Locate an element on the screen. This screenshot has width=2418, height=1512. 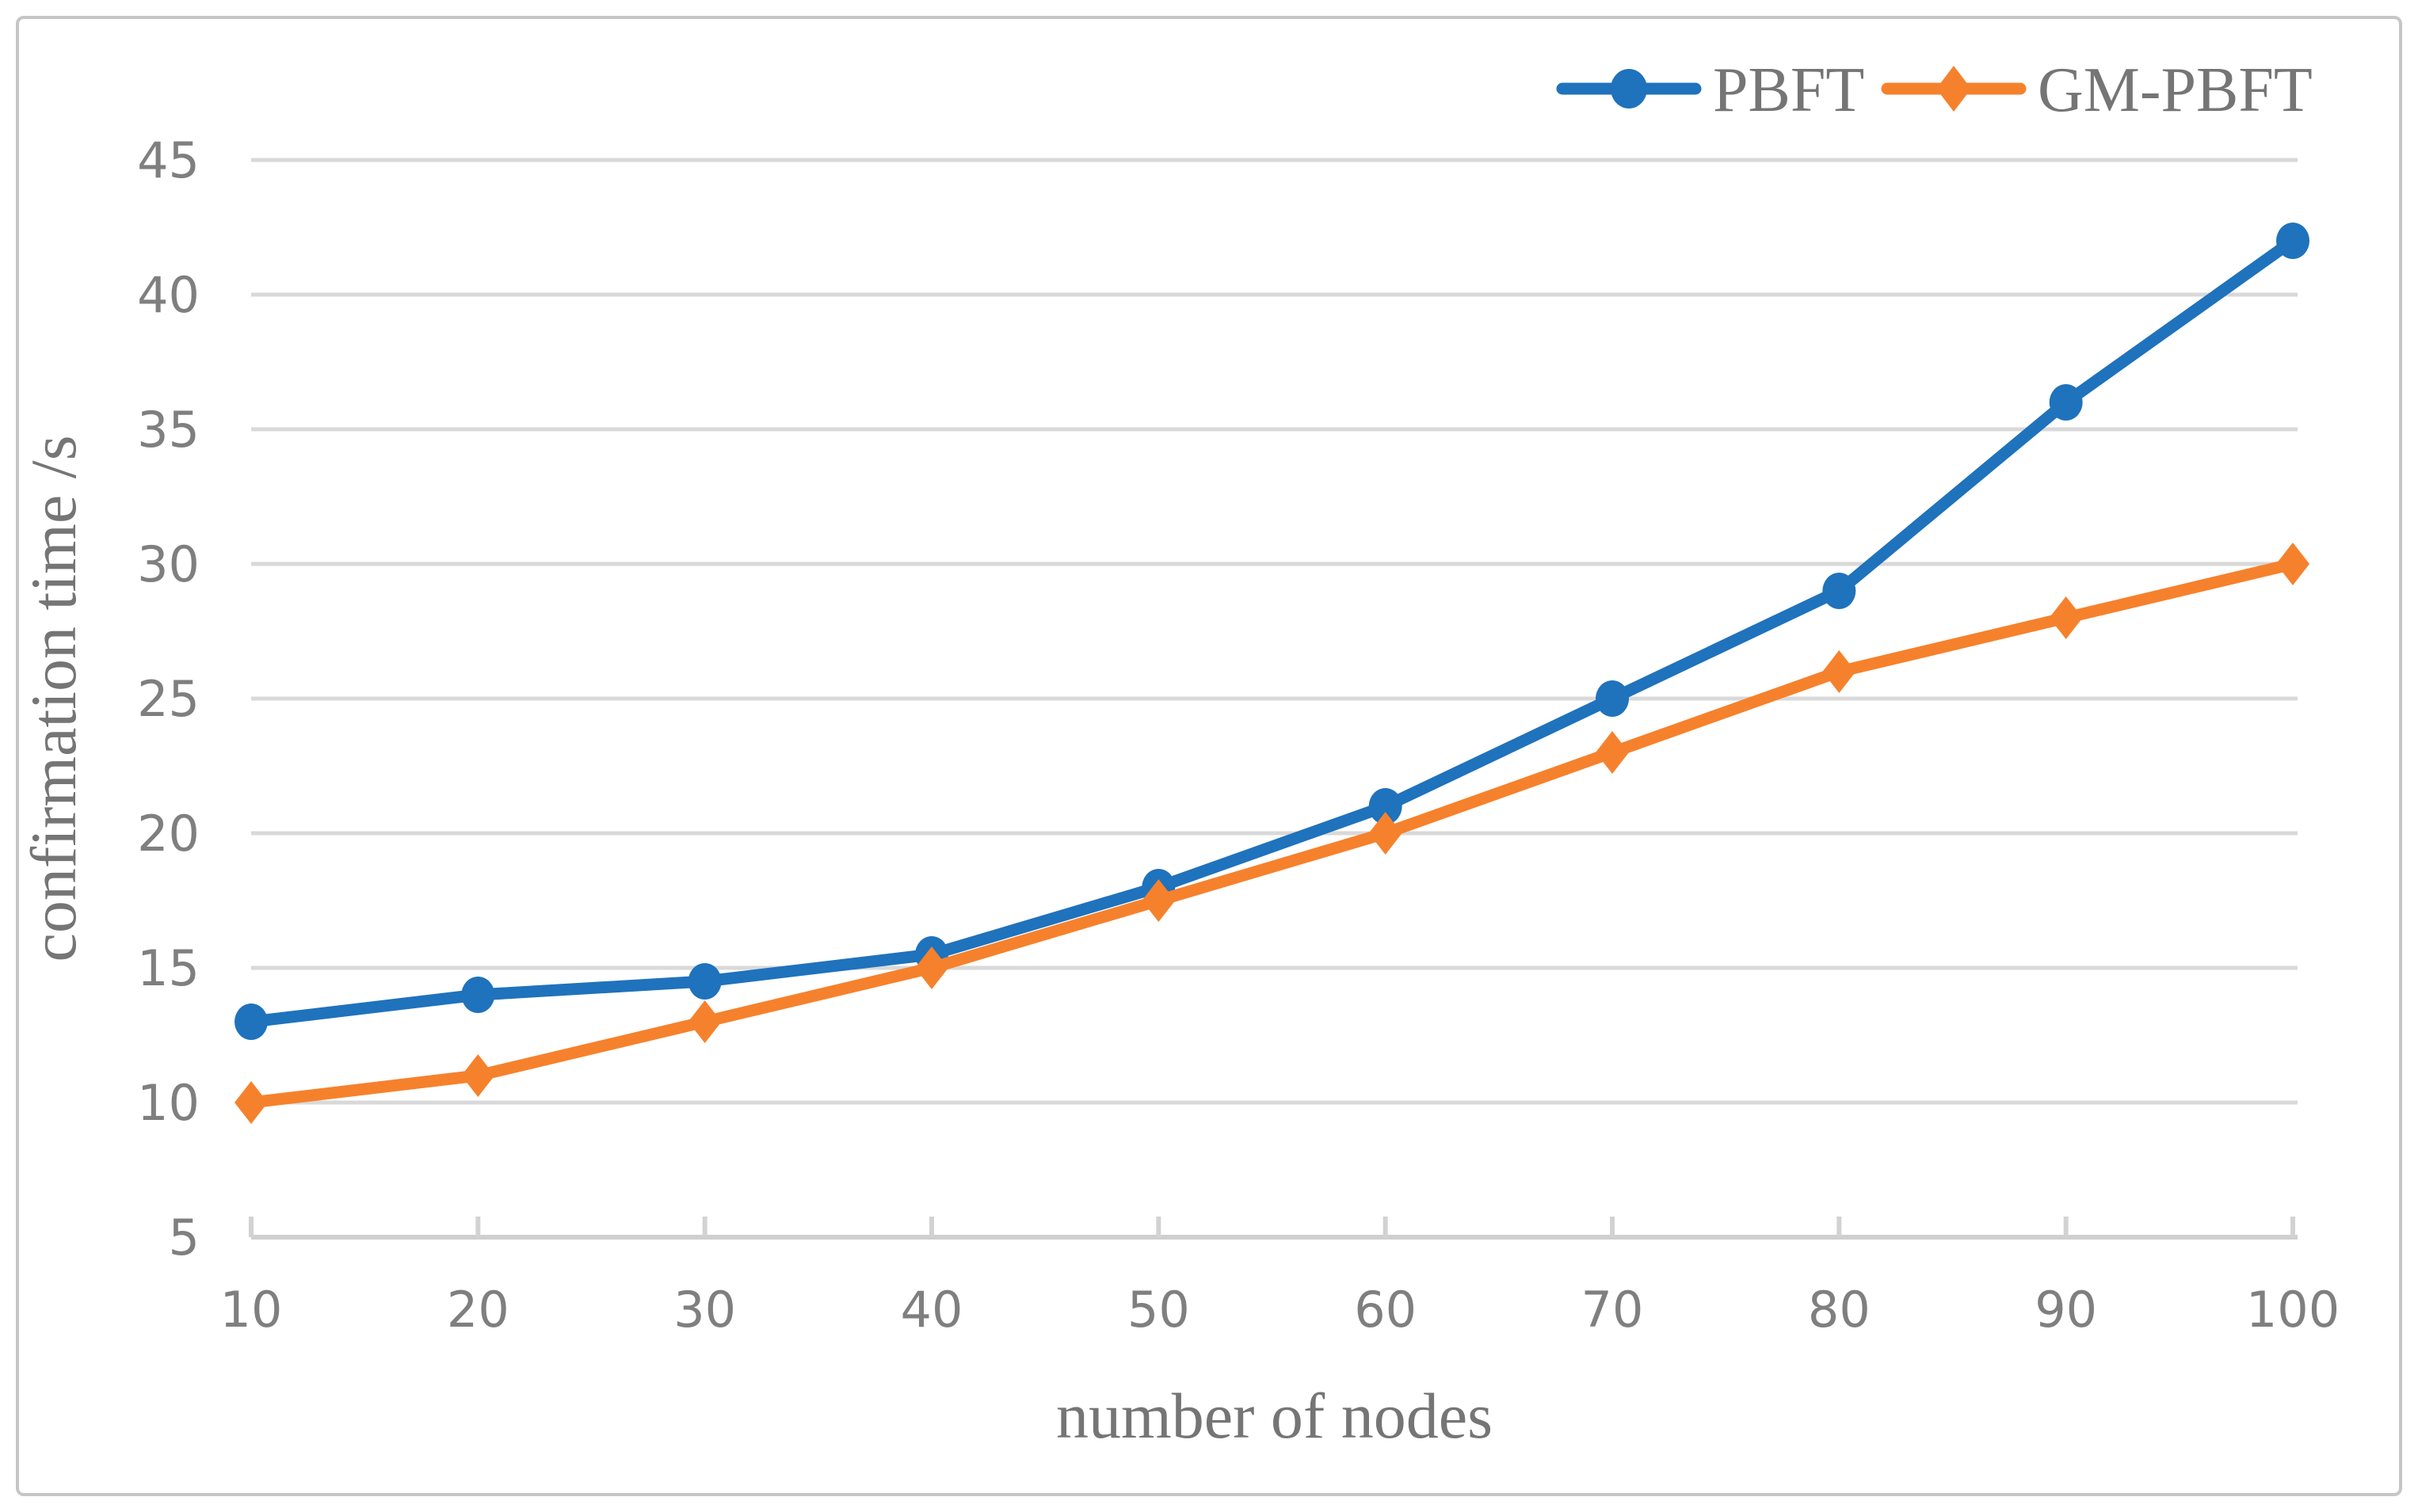
x-tick-label-70: 70 is located at coordinates (1612, 1310).